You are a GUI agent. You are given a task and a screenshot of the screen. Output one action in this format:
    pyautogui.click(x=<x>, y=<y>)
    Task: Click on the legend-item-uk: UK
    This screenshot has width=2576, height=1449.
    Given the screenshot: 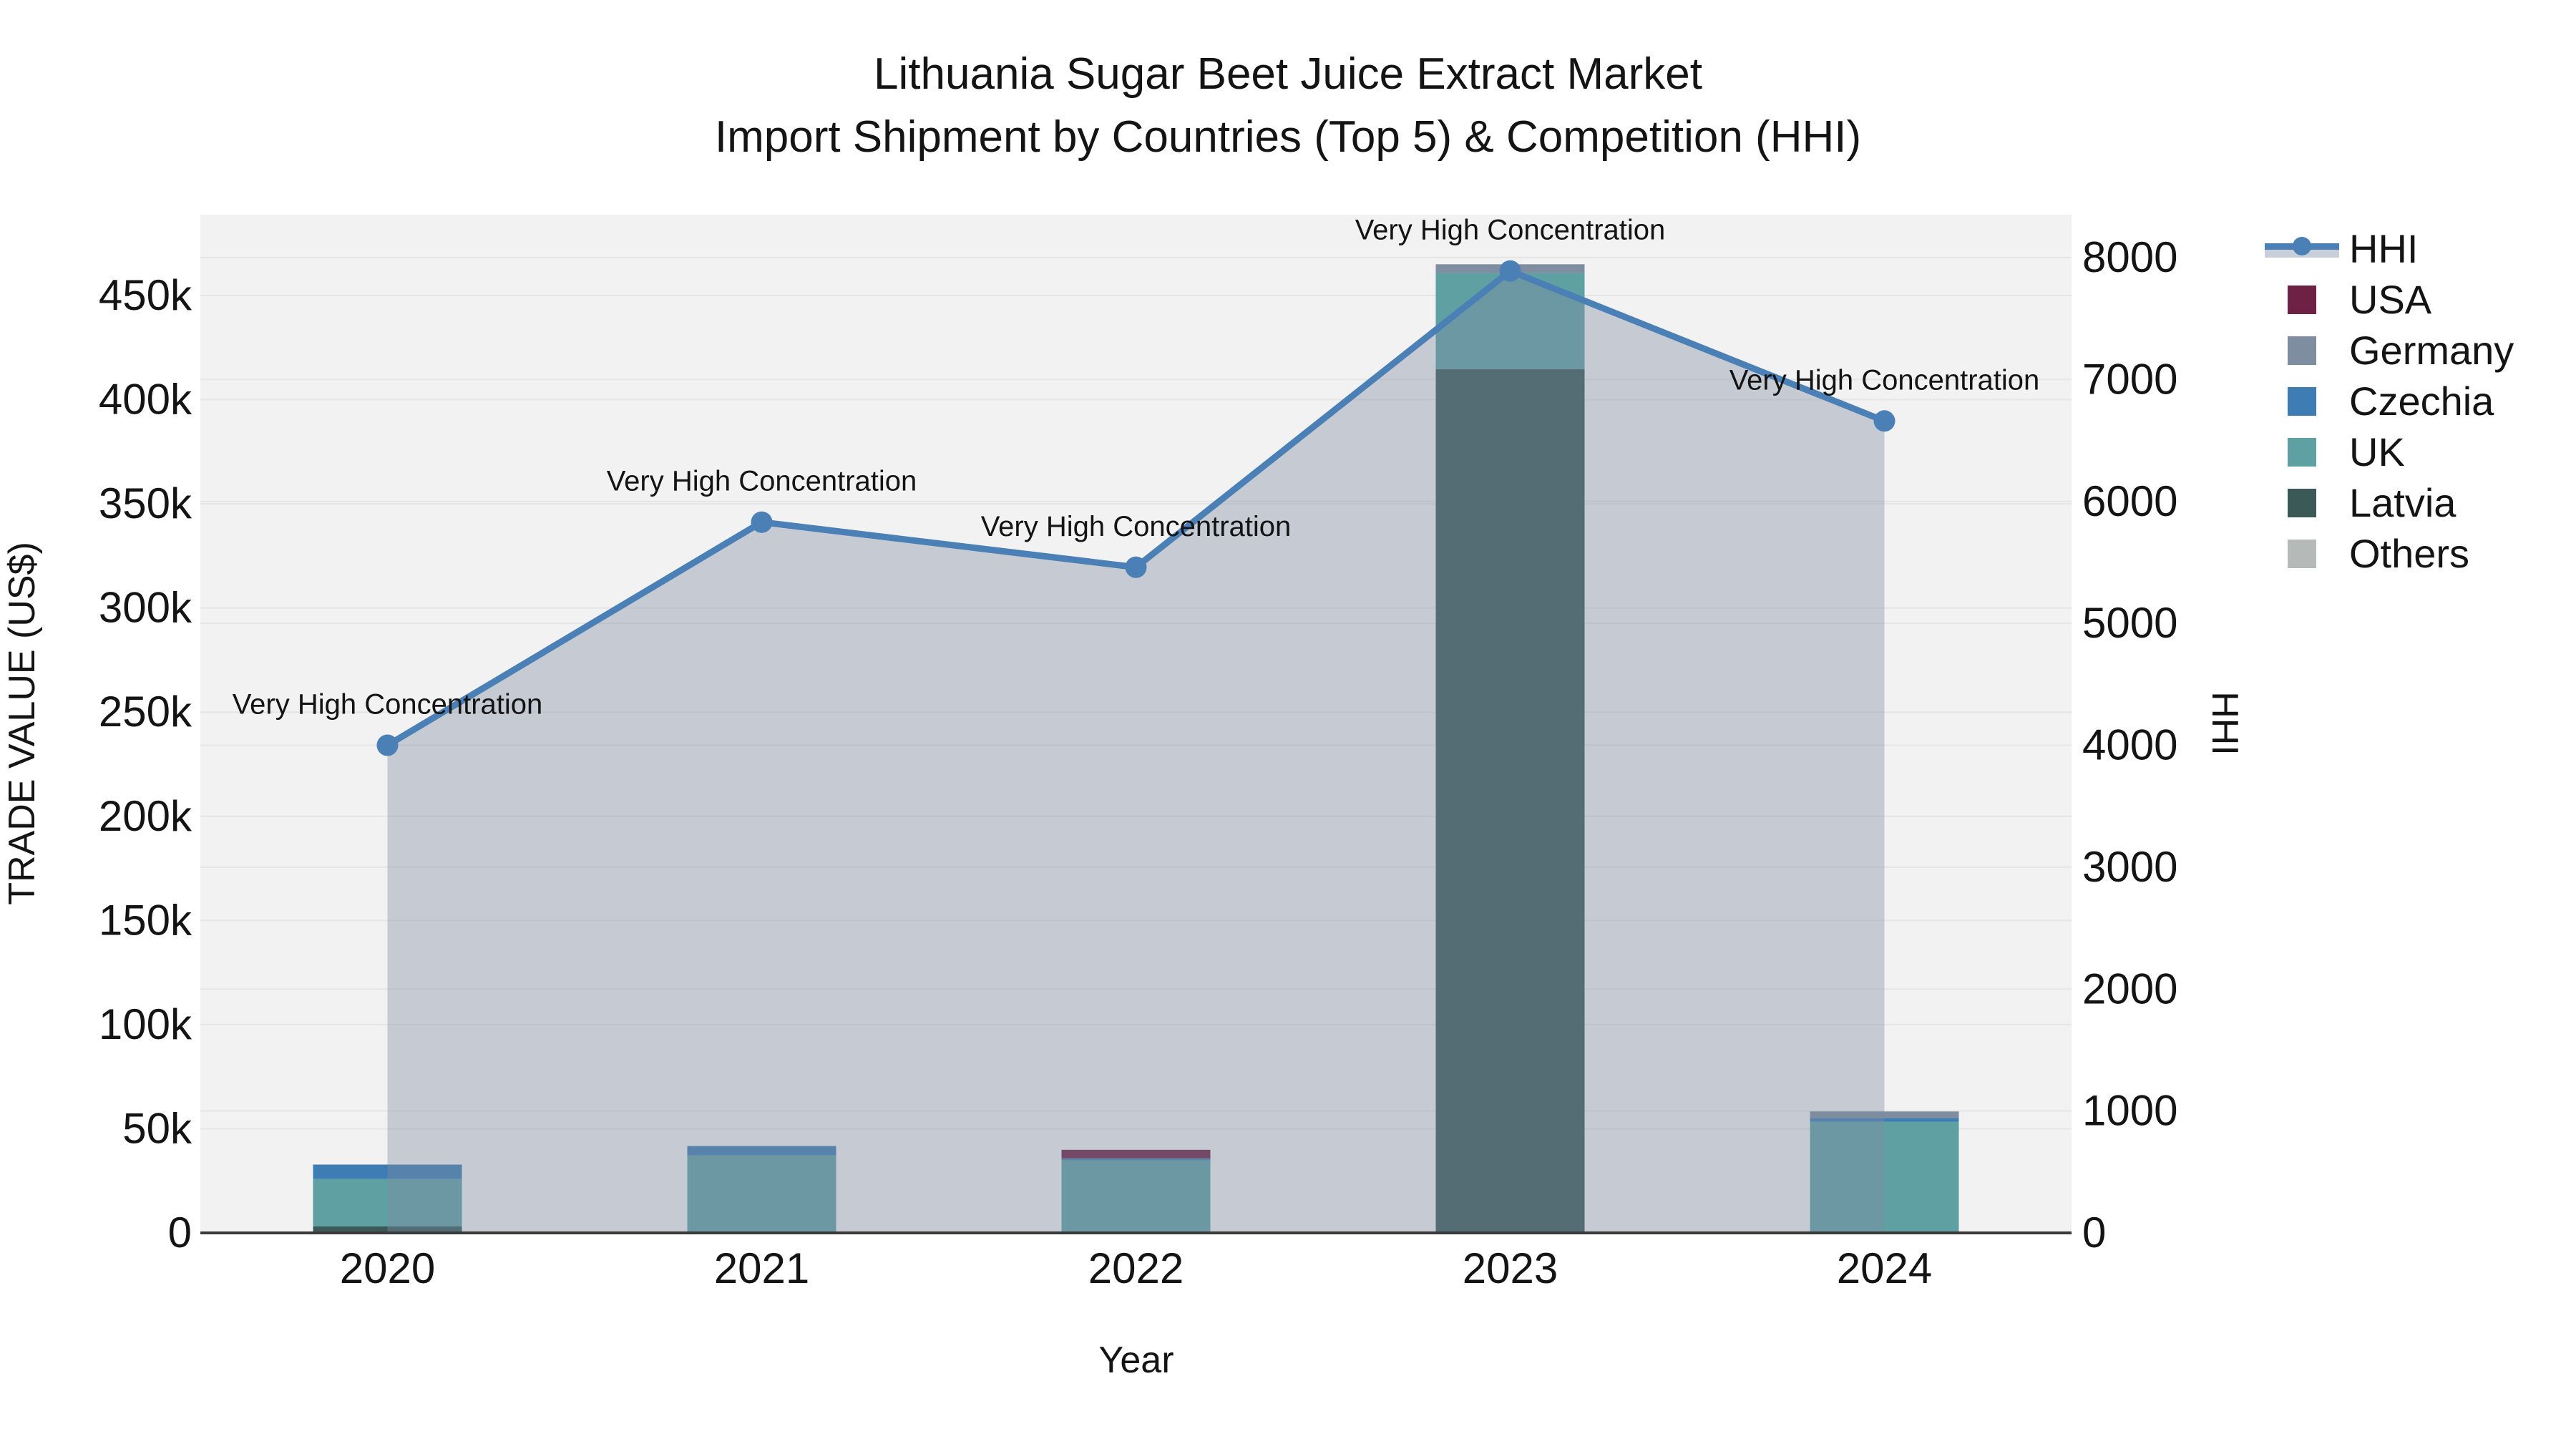 What is the action you would take?
    pyautogui.click(x=2389, y=451)
    